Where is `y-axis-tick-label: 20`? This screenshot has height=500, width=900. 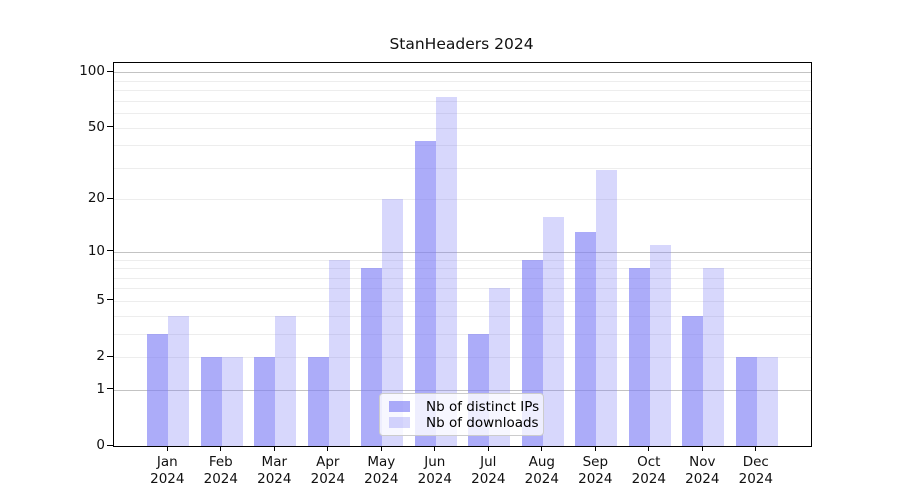
y-axis-tick-label: 20 is located at coordinates (96, 198).